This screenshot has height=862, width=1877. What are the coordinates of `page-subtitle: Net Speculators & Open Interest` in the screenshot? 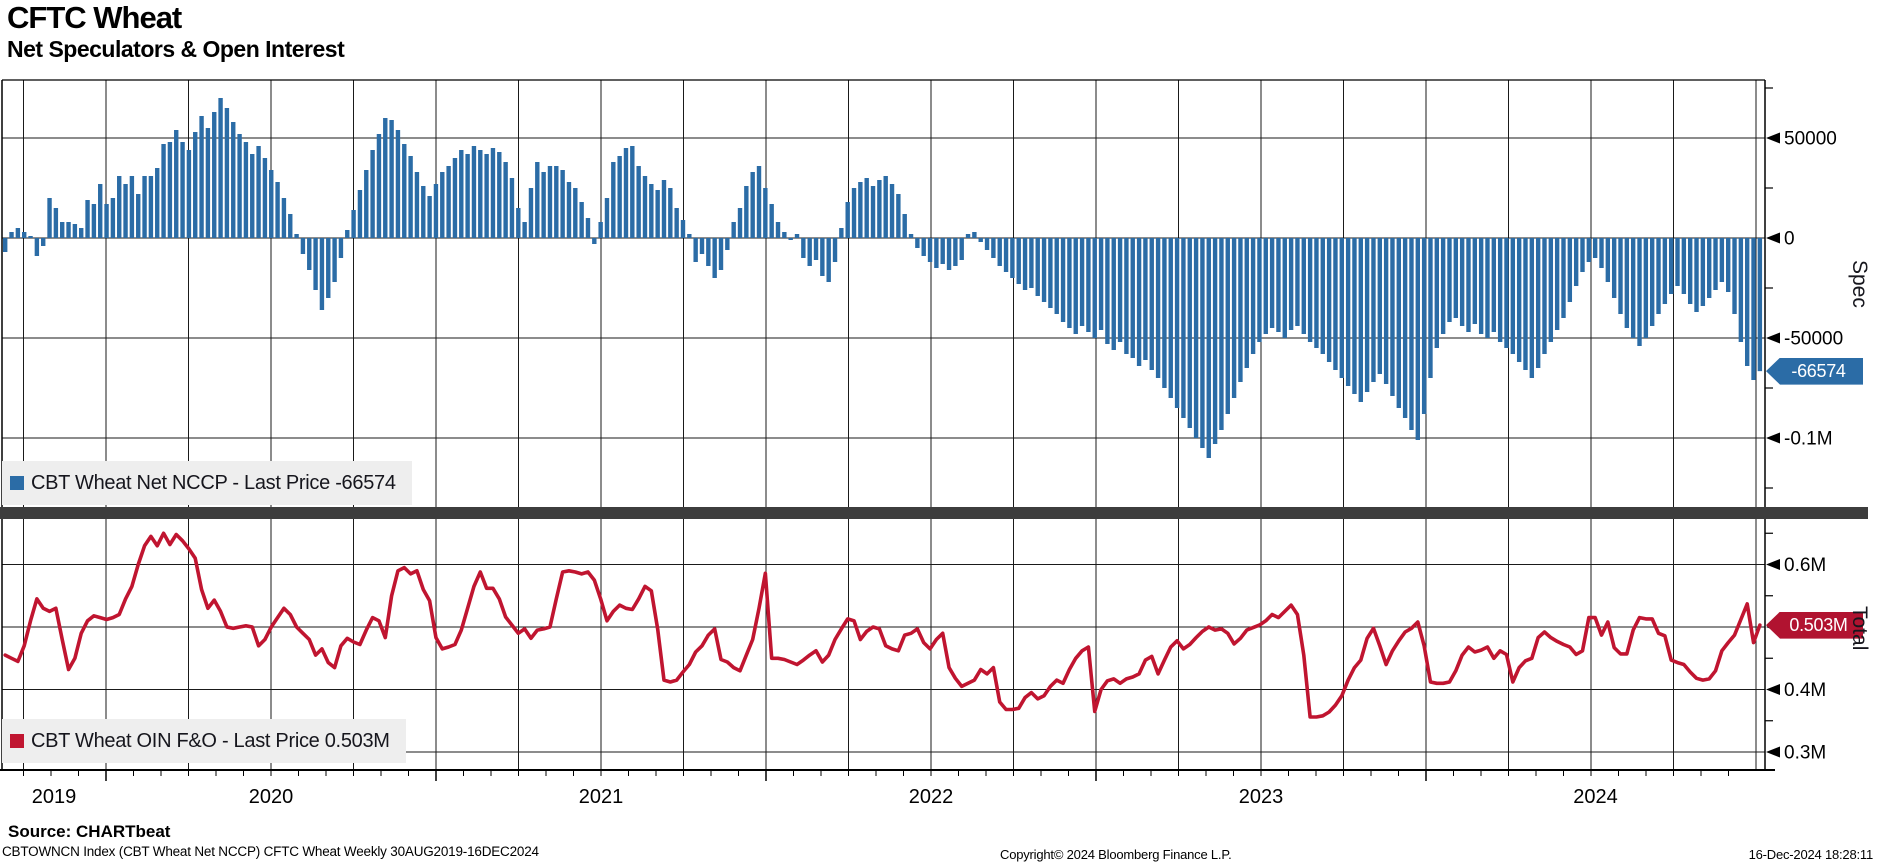 It's located at (176, 49).